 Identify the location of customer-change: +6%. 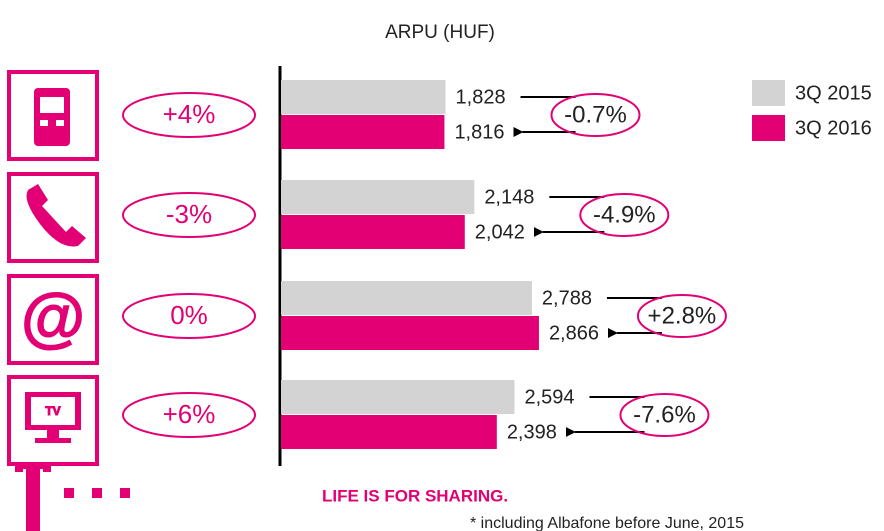
(189, 414).